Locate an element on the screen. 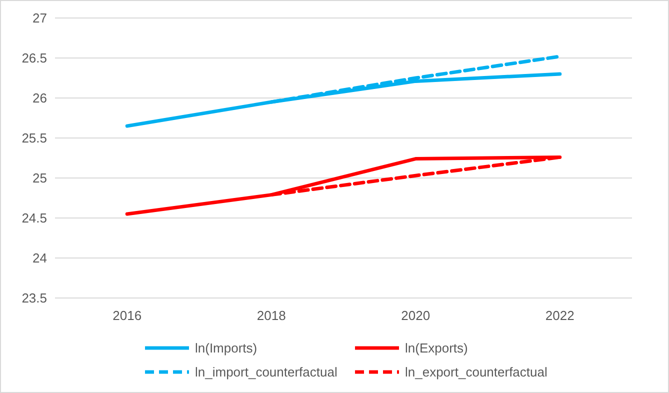 The height and width of the screenshot is (393, 669). y-tick-label: 25.5 is located at coordinates (34, 138).